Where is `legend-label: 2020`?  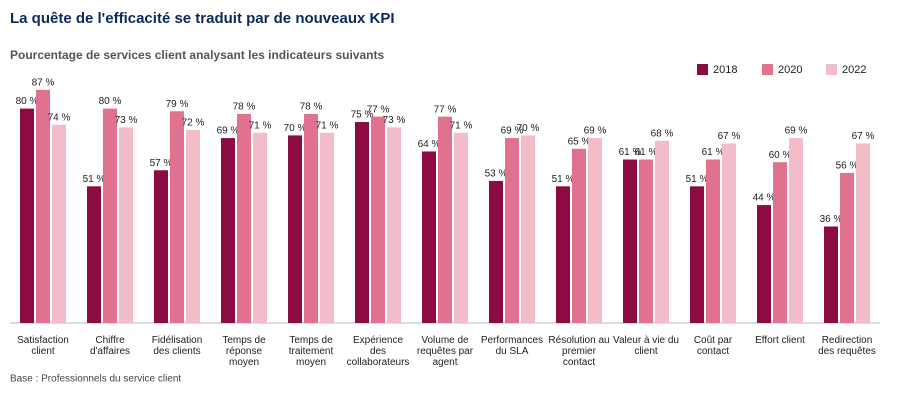 legend-label: 2020 is located at coordinates (790, 70).